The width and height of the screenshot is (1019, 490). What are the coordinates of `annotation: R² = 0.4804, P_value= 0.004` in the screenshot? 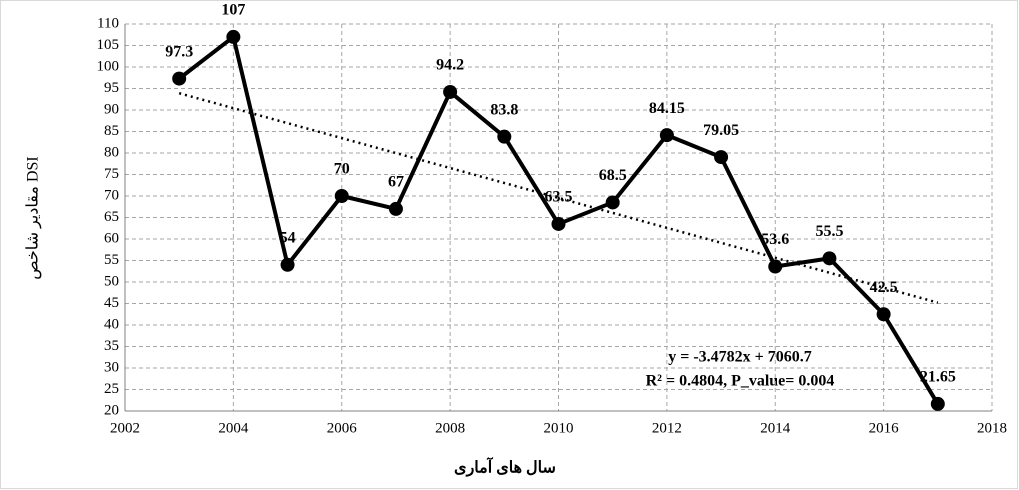 It's located at (740, 381).